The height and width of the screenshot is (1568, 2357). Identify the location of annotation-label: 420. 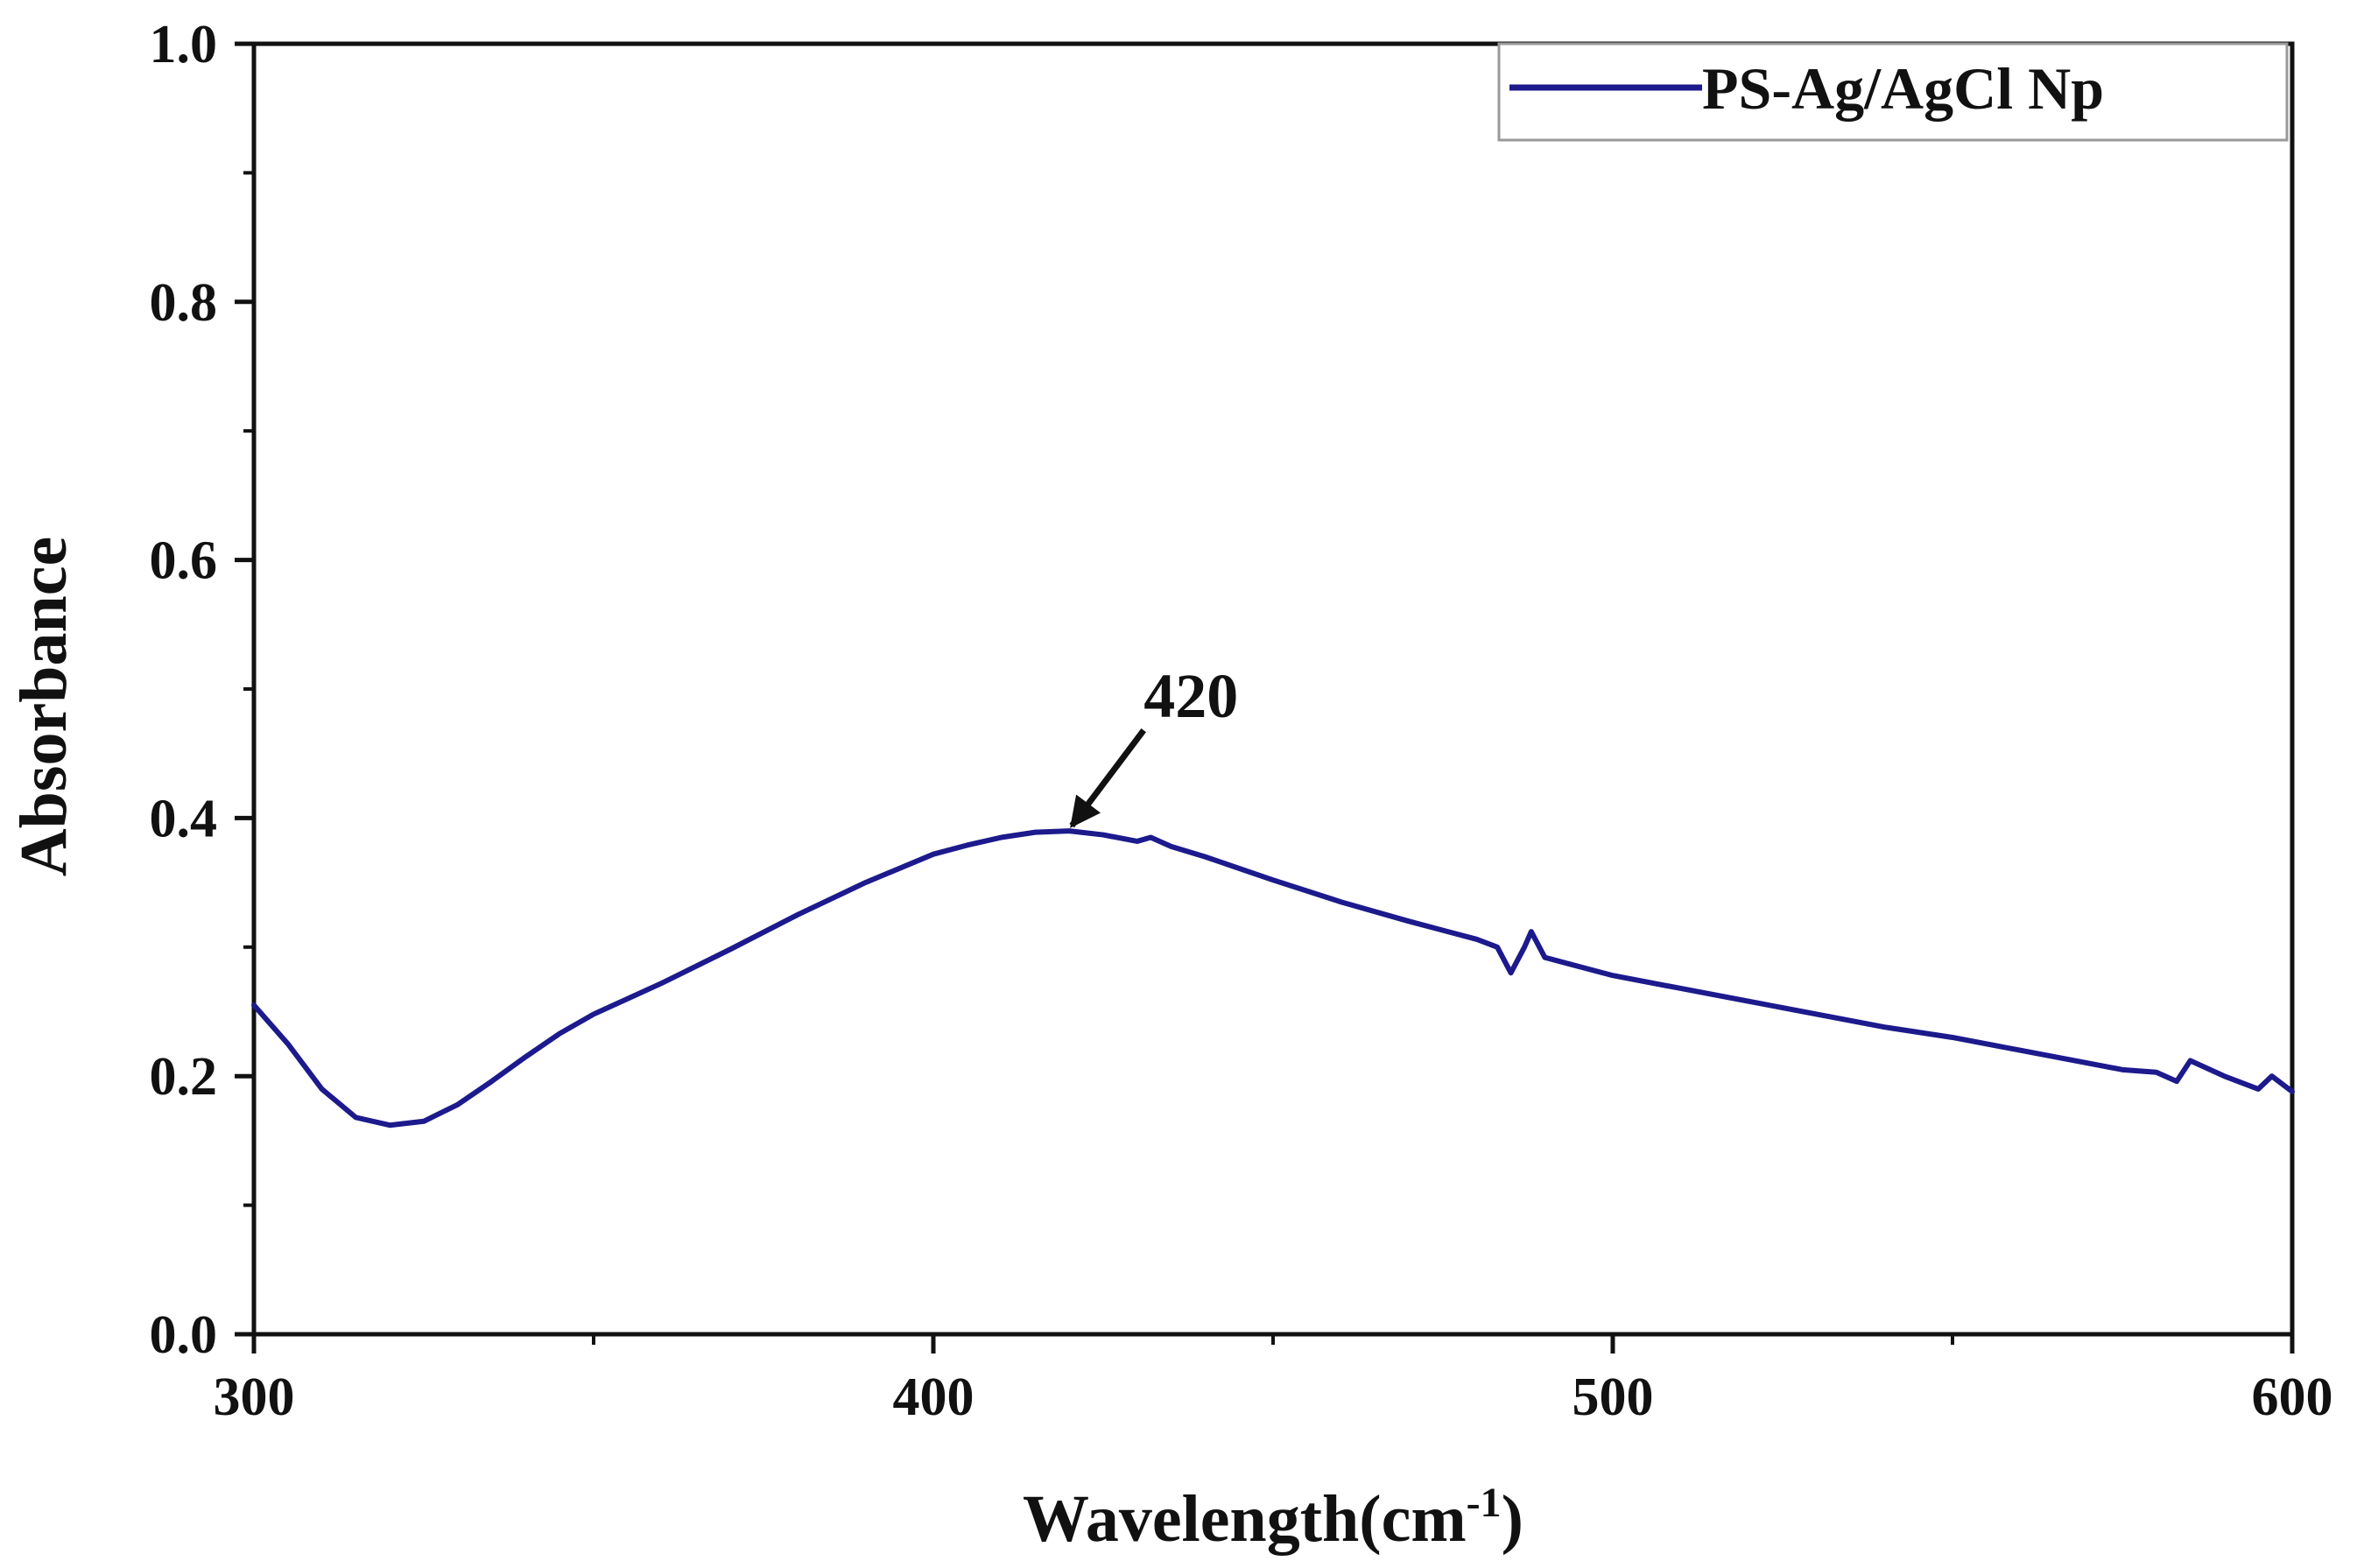
(1190, 696).